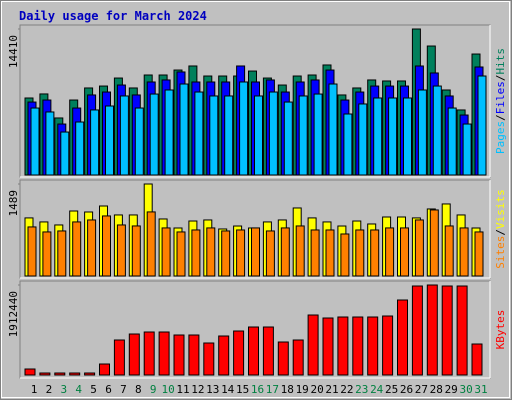 This screenshot has height=400, width=512. I want to click on legend-entry: Visits, so click(500, 209).